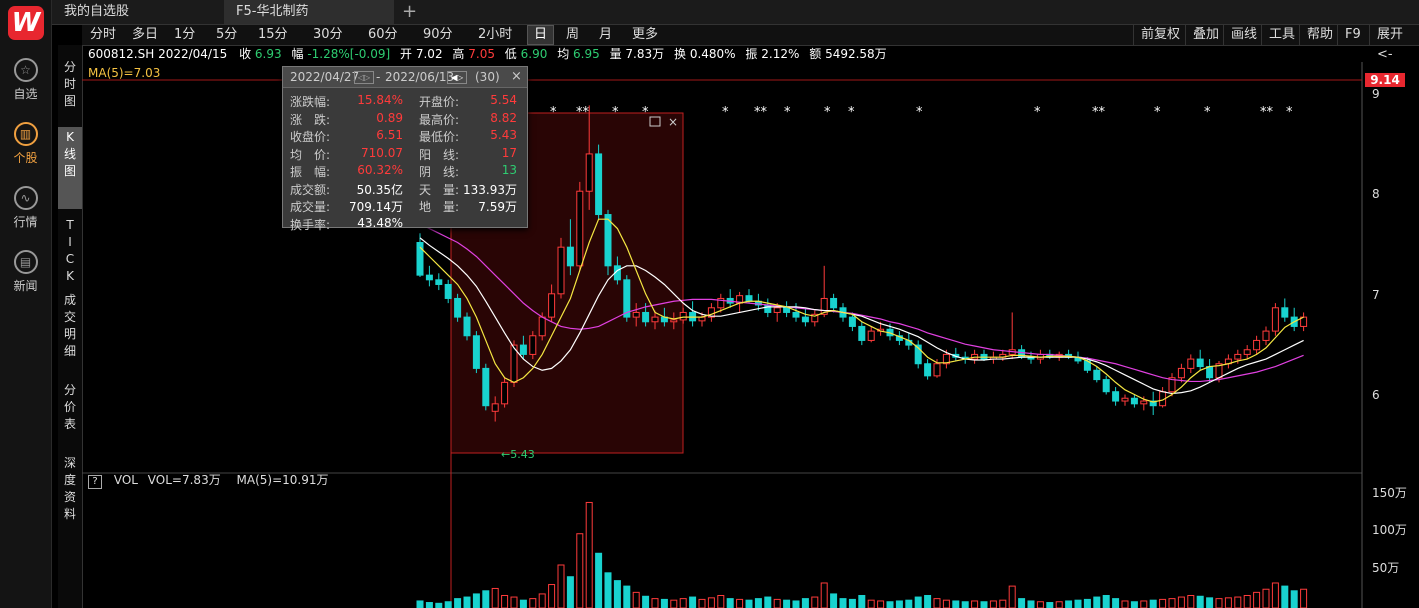 Image resolution: width=1419 pixels, height=608 pixels. Describe the element at coordinates (516, 76) in the screenshot. I see `popup-close-button: ×` at that location.